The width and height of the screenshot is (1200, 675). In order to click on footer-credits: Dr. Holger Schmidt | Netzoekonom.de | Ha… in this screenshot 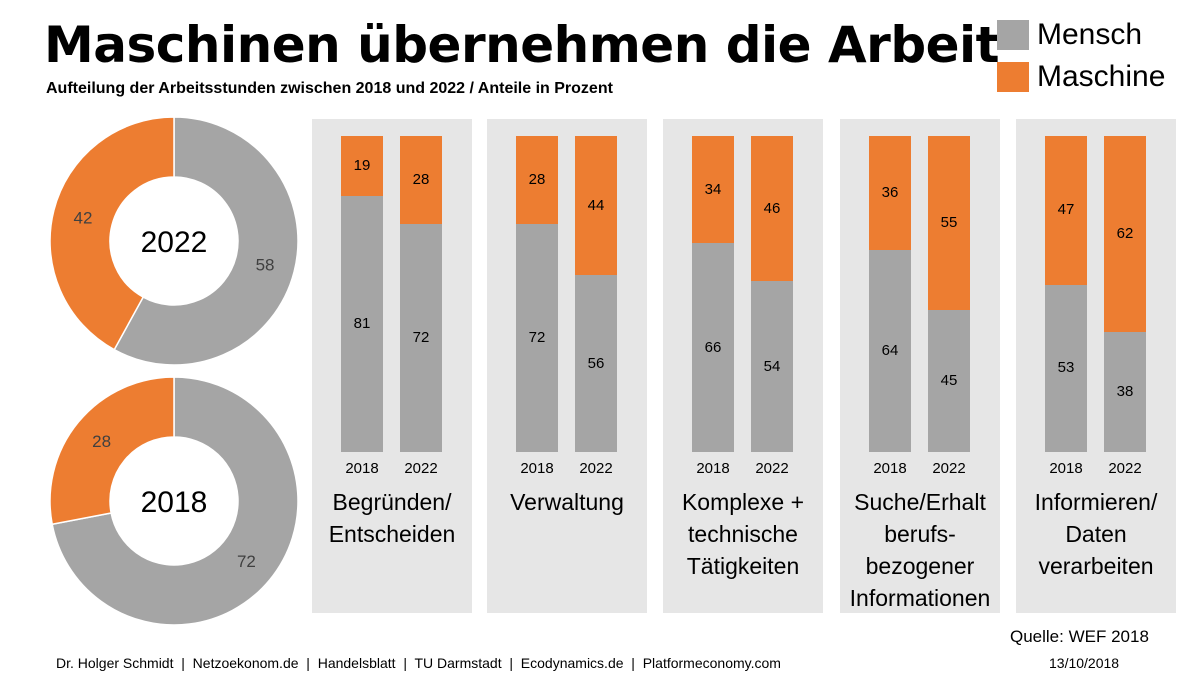, I will do `click(418, 663)`.